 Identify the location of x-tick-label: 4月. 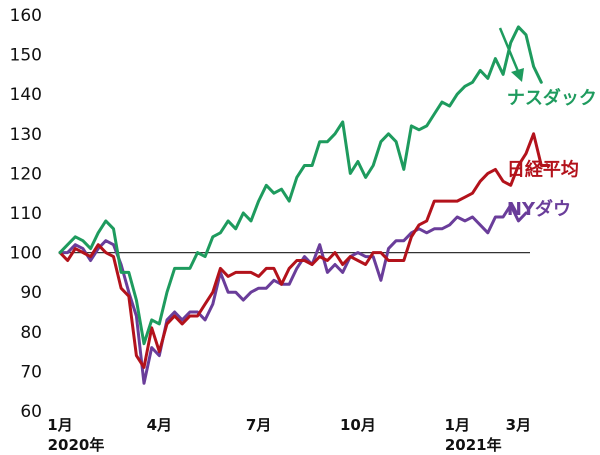
(159, 425).